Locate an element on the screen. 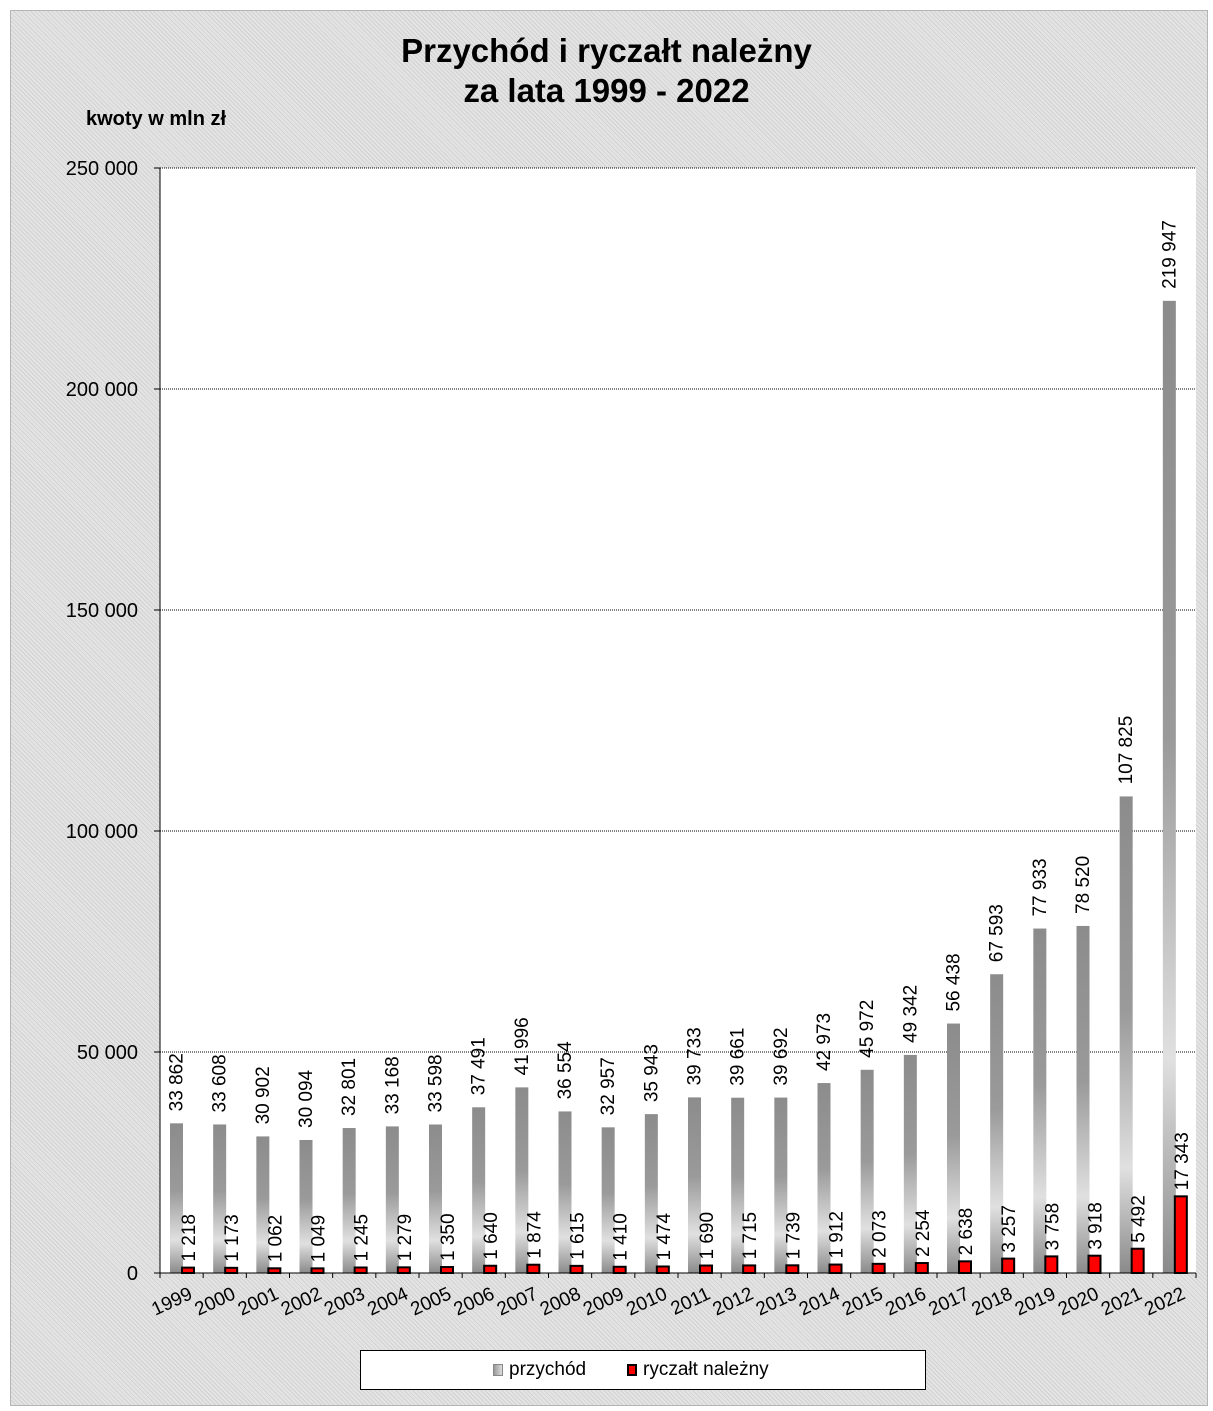 This screenshot has height=1411, width=1213. data-label-revenue: 36 554 is located at coordinates (565, 1070).